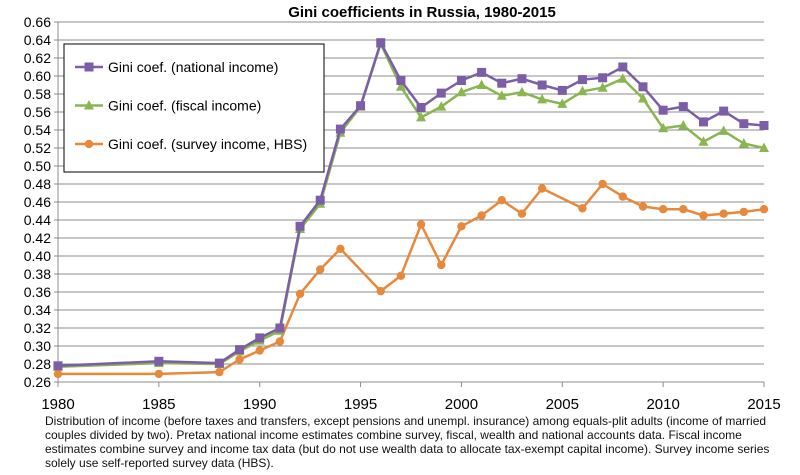 This screenshot has height=475, width=800. What do you see at coordinates (37, 76) in the screenshot?
I see `y-tick-label: 0.60` at bounding box center [37, 76].